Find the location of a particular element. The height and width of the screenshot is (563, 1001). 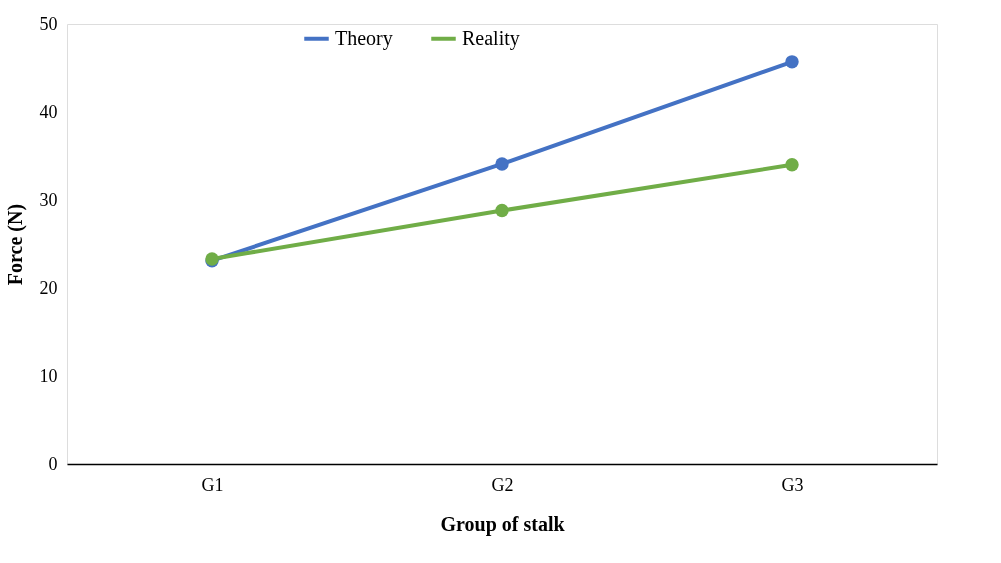

y-tick-label: 20 is located at coordinates (48, 287).